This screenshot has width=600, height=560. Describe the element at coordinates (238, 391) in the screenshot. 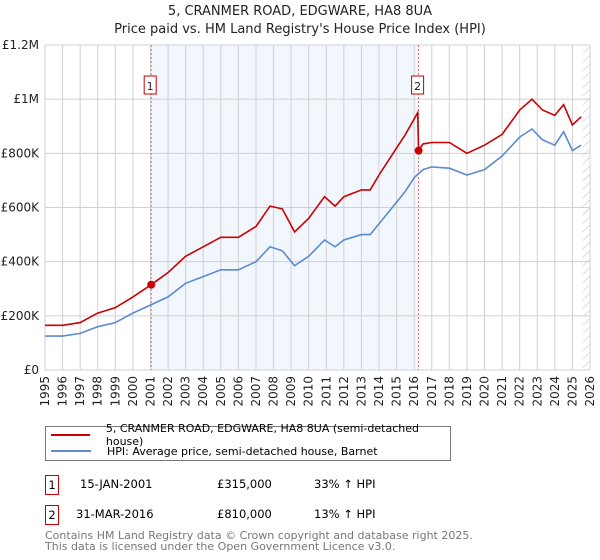

I see `x-tick-label: 2006` at that location.